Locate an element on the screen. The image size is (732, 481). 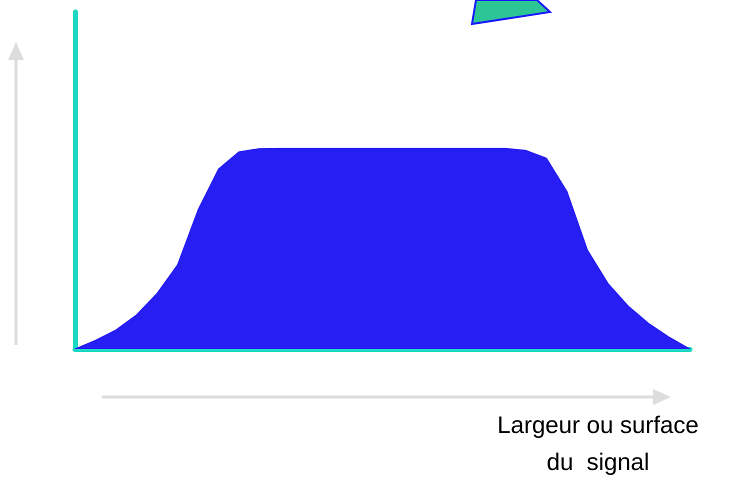
x-axis-title: Largeur ou surface du signal is located at coordinates (598, 444).